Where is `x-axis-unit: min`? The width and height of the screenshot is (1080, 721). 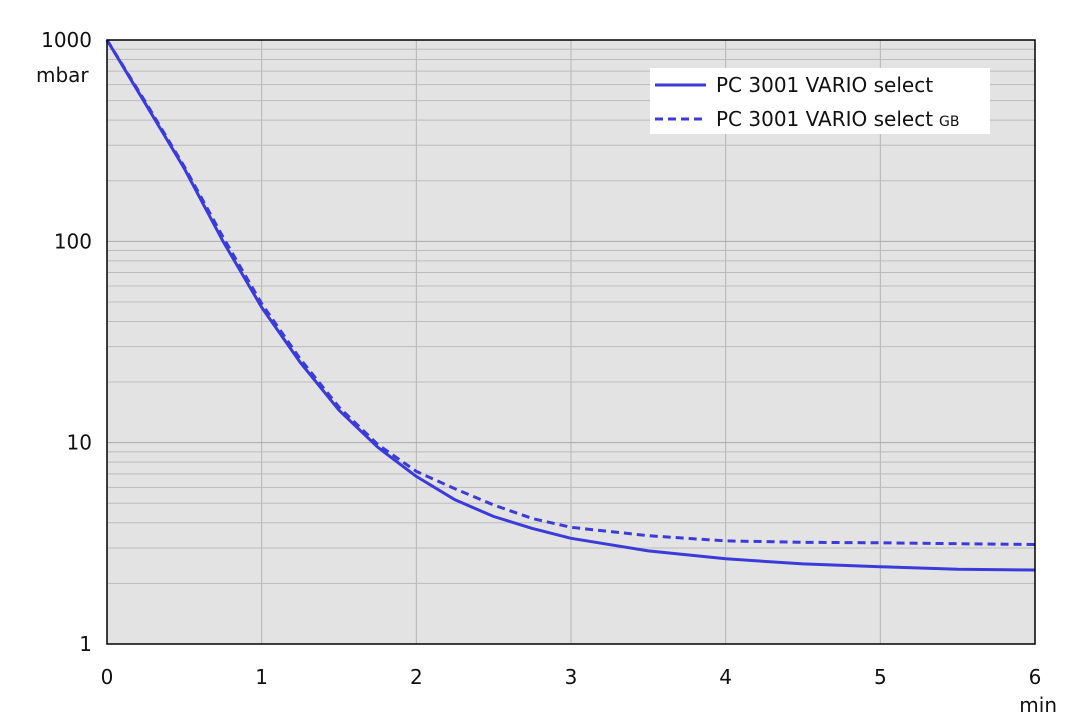 x-axis-unit: min is located at coordinates (1038, 705).